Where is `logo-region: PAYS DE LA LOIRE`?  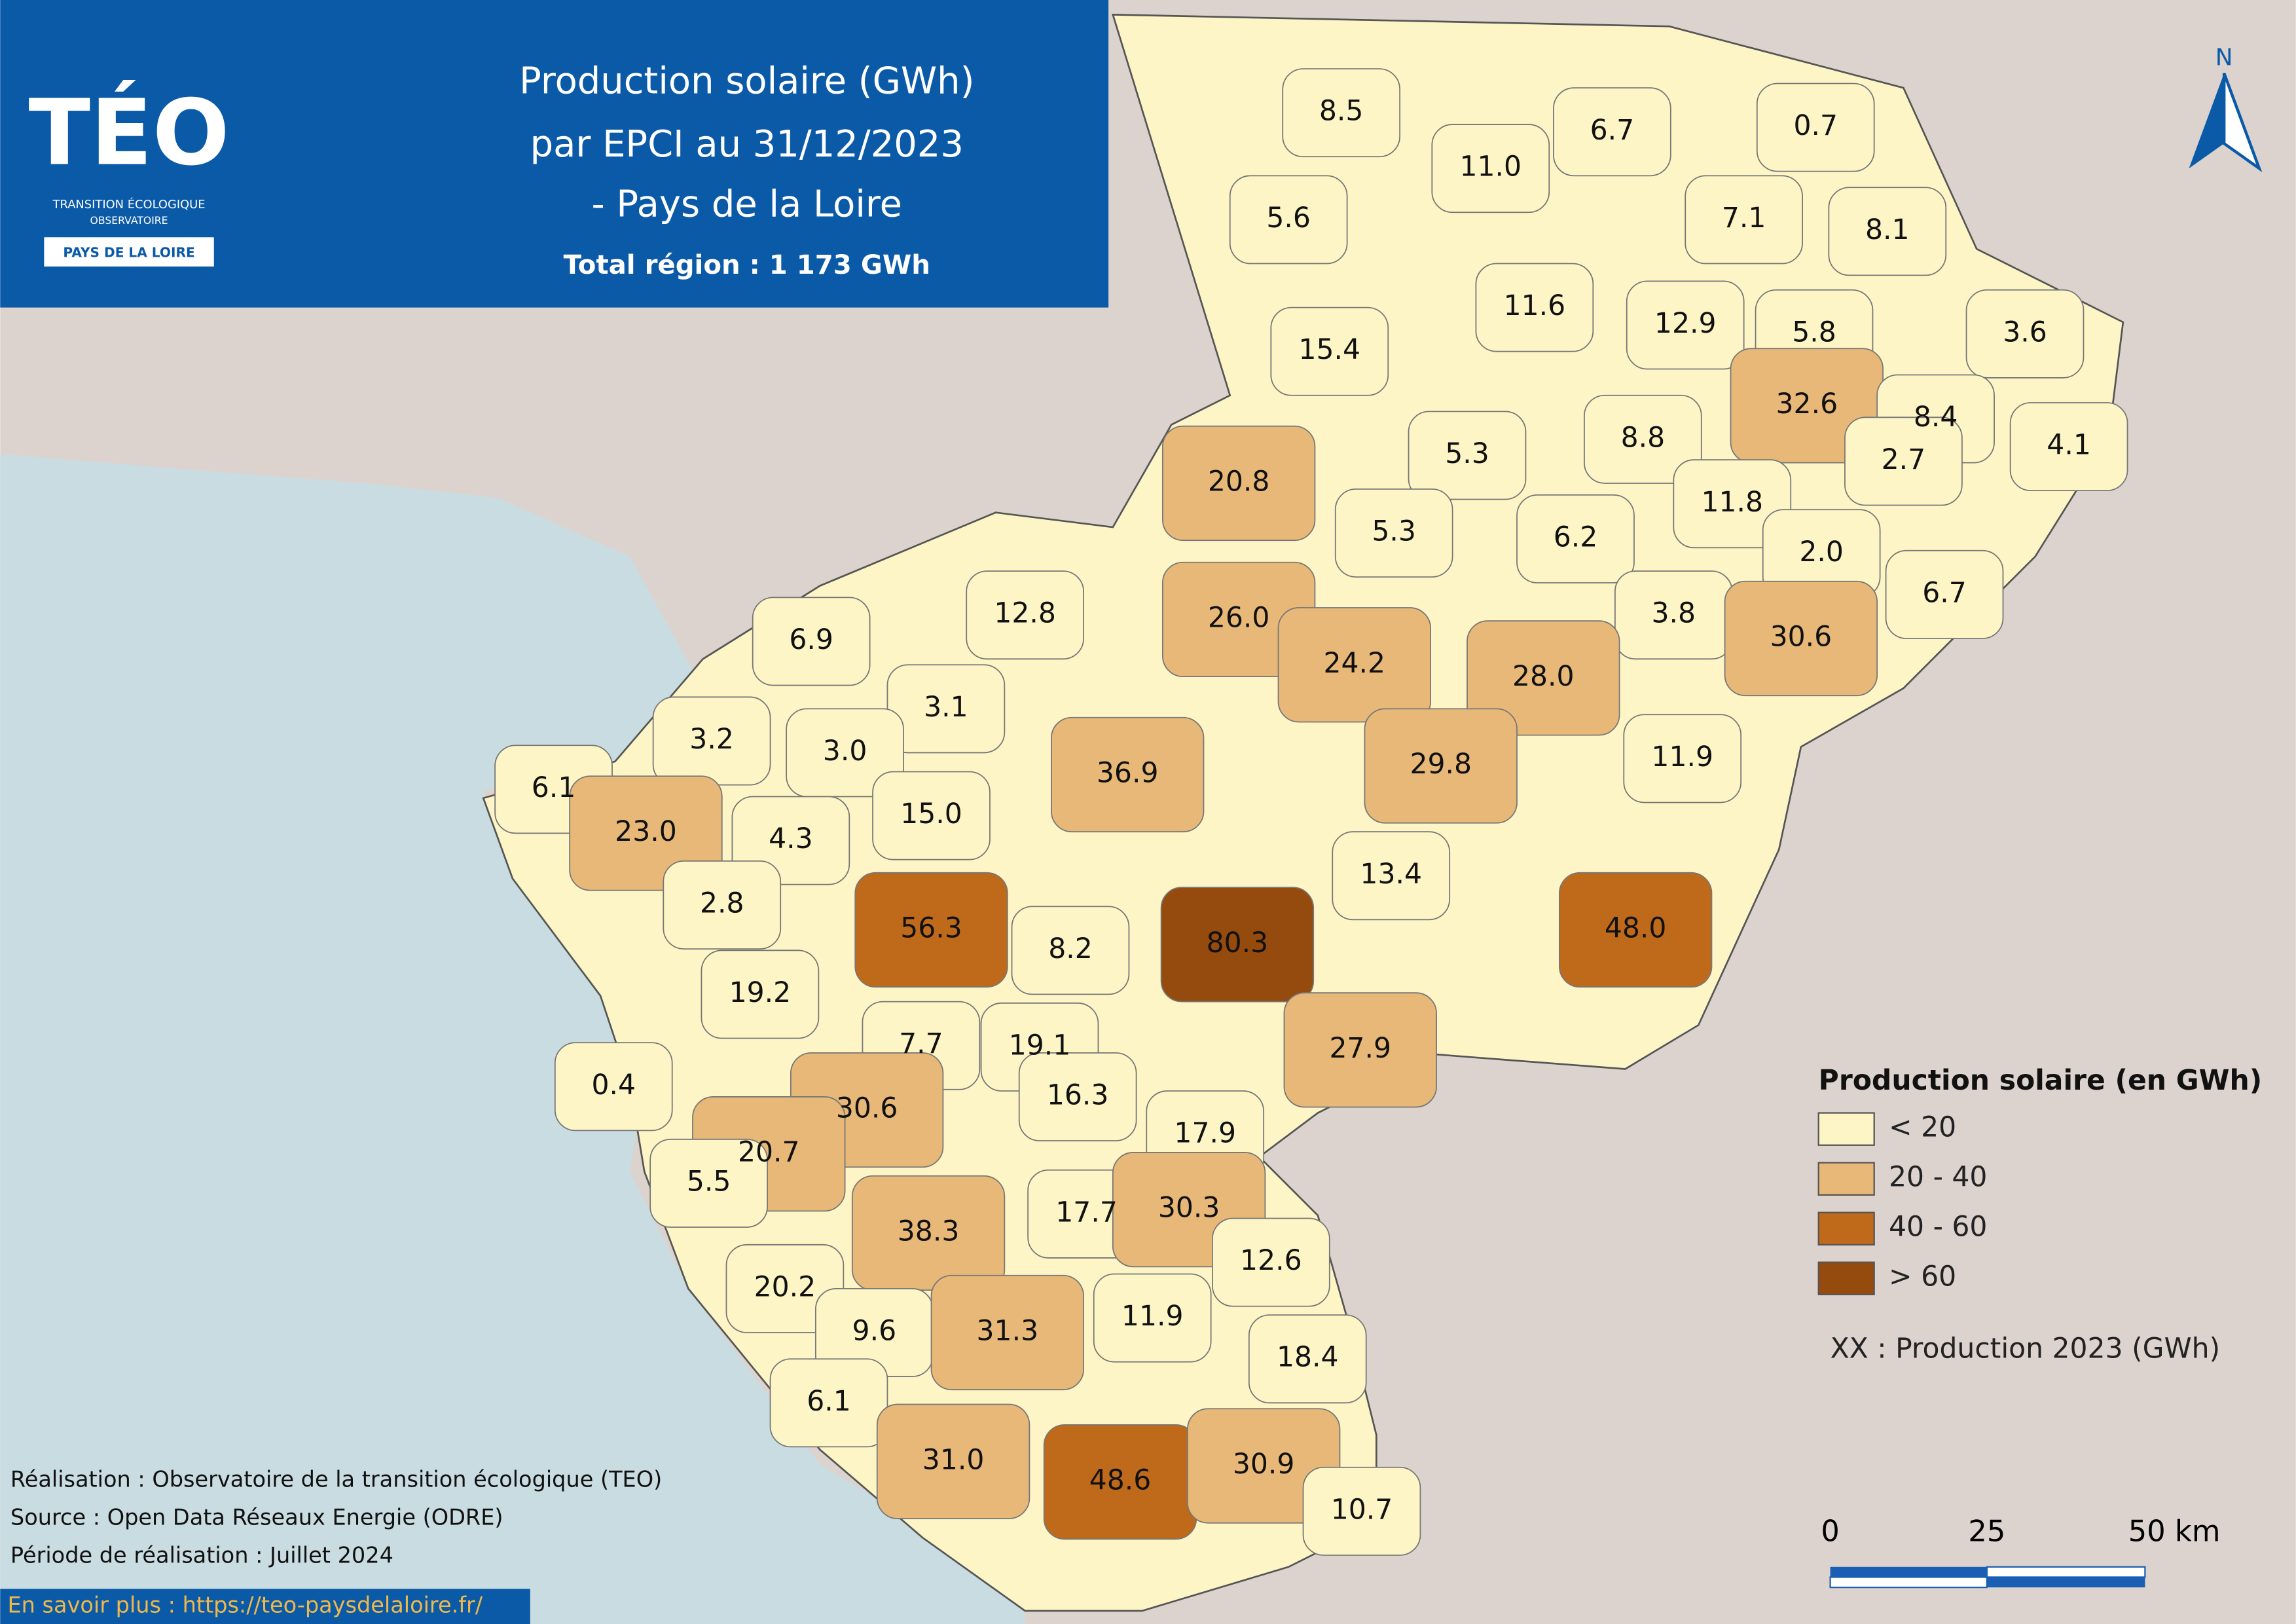
logo-region: PAYS DE LA LOIRE is located at coordinates (128, 252).